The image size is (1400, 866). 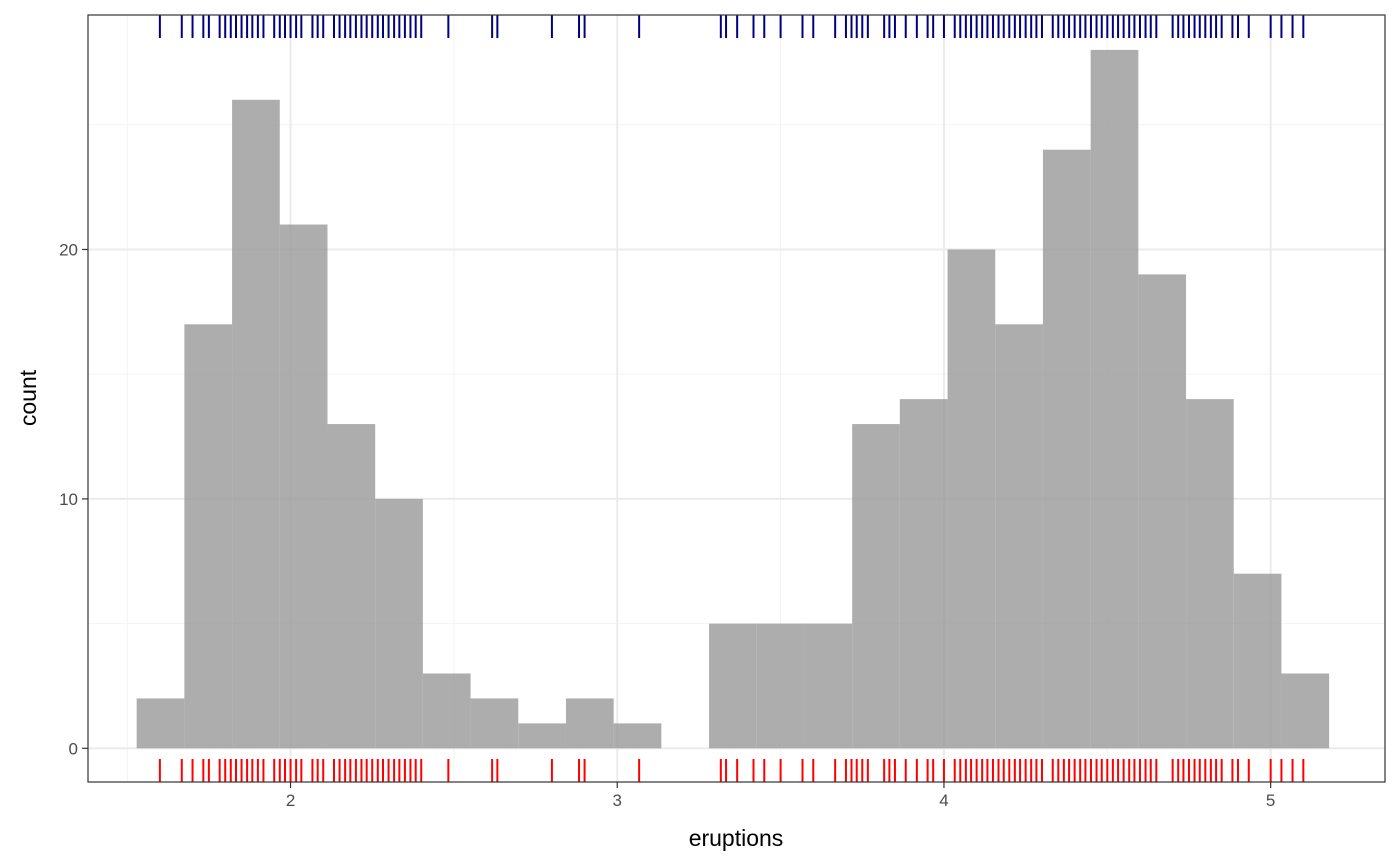 I want to click on x-tick-label: 5, so click(x=1270, y=800).